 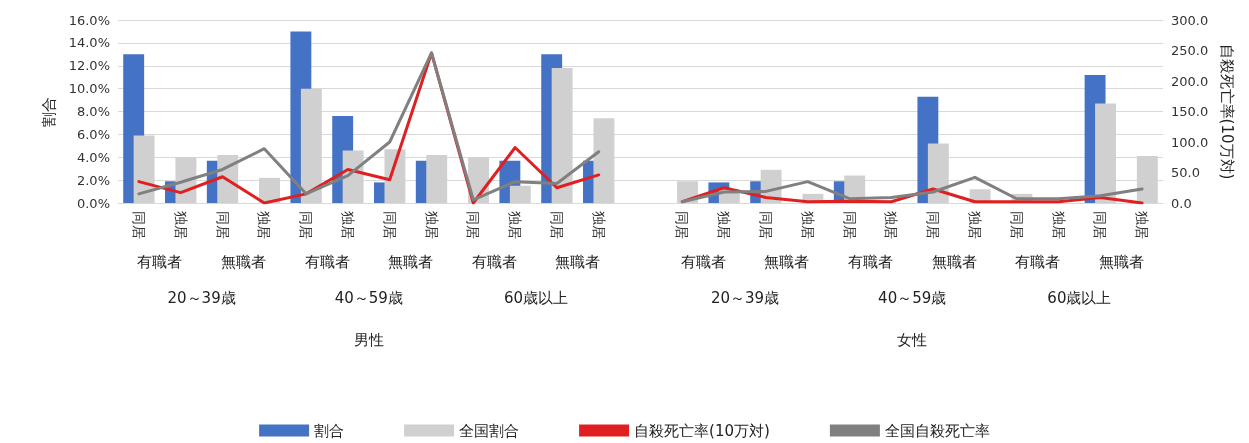 What do you see at coordinates (89, 66) in the screenshot?
I see `y-tick-label: 12.0%` at bounding box center [89, 66].